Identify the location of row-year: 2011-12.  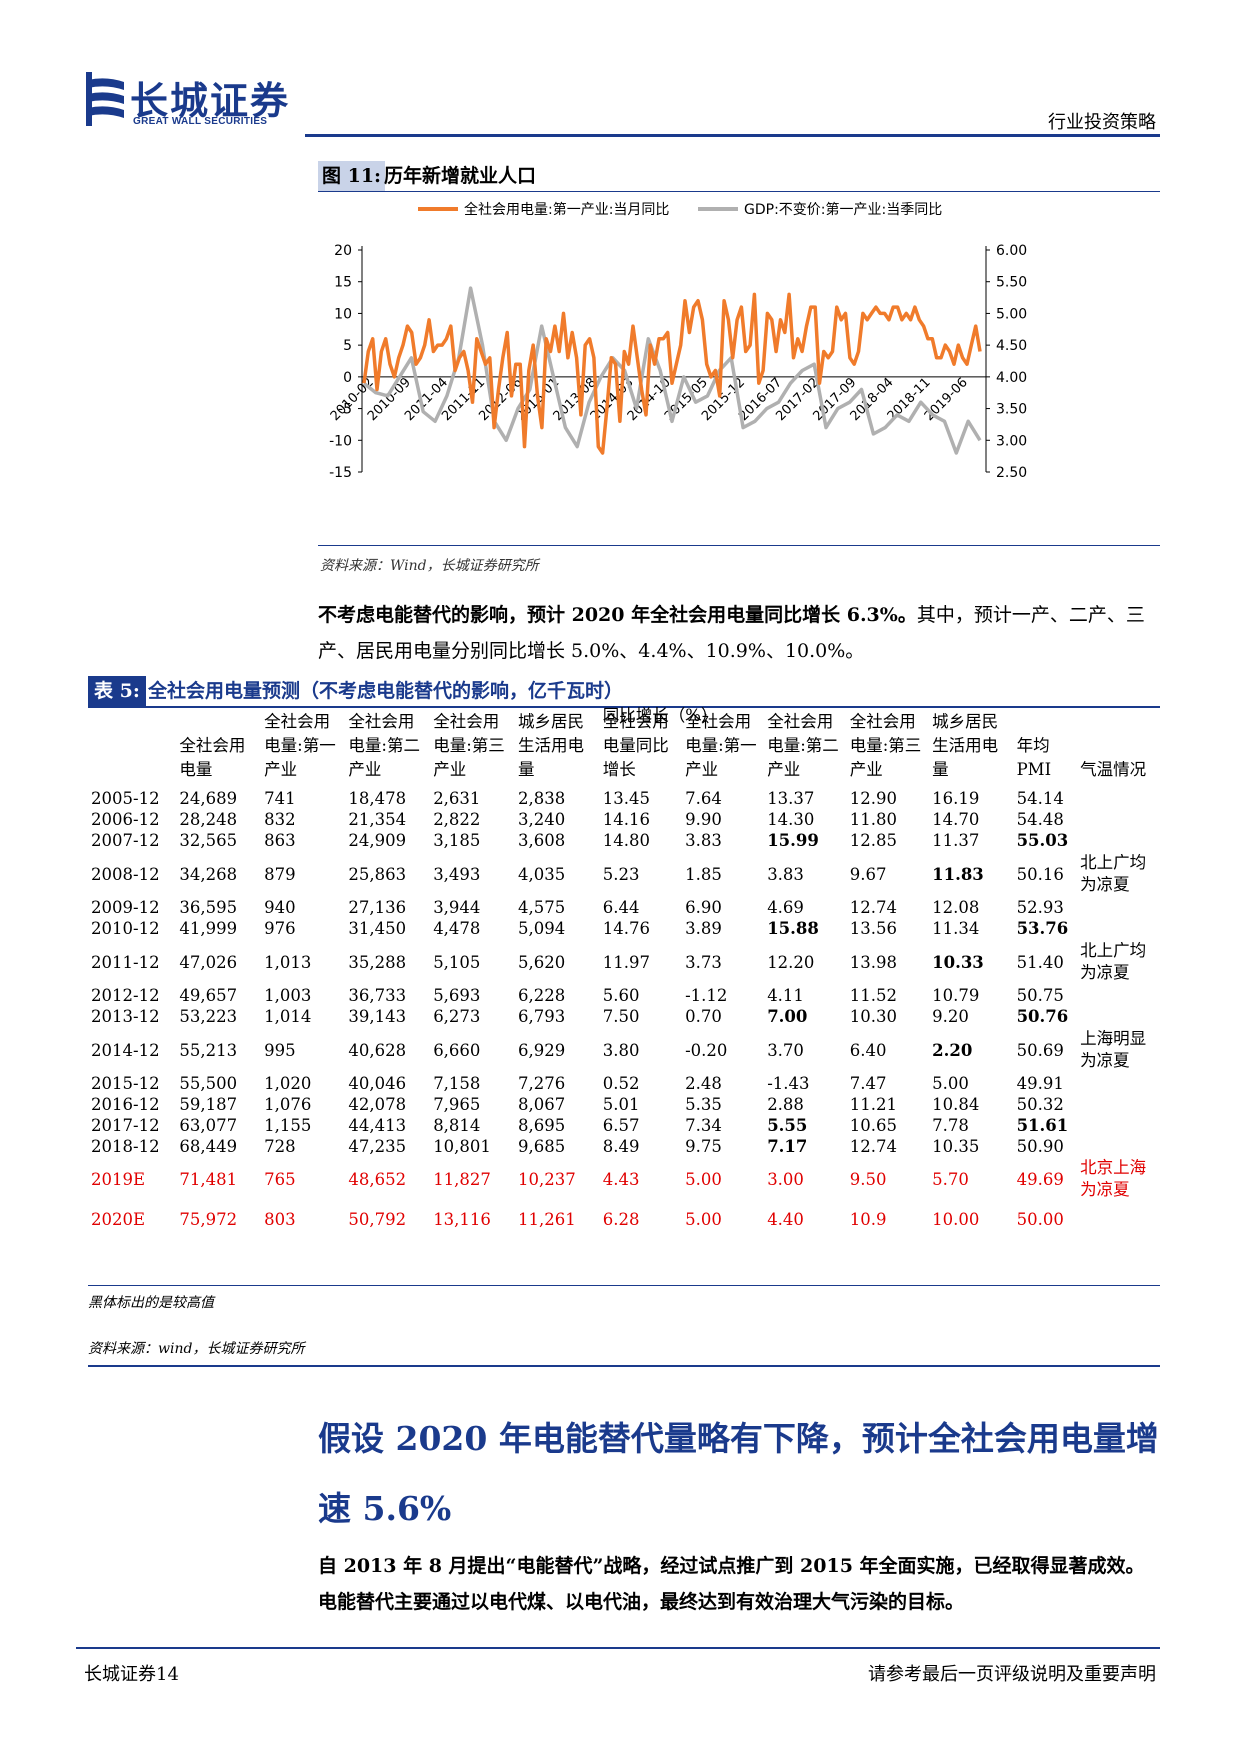
(125, 962).